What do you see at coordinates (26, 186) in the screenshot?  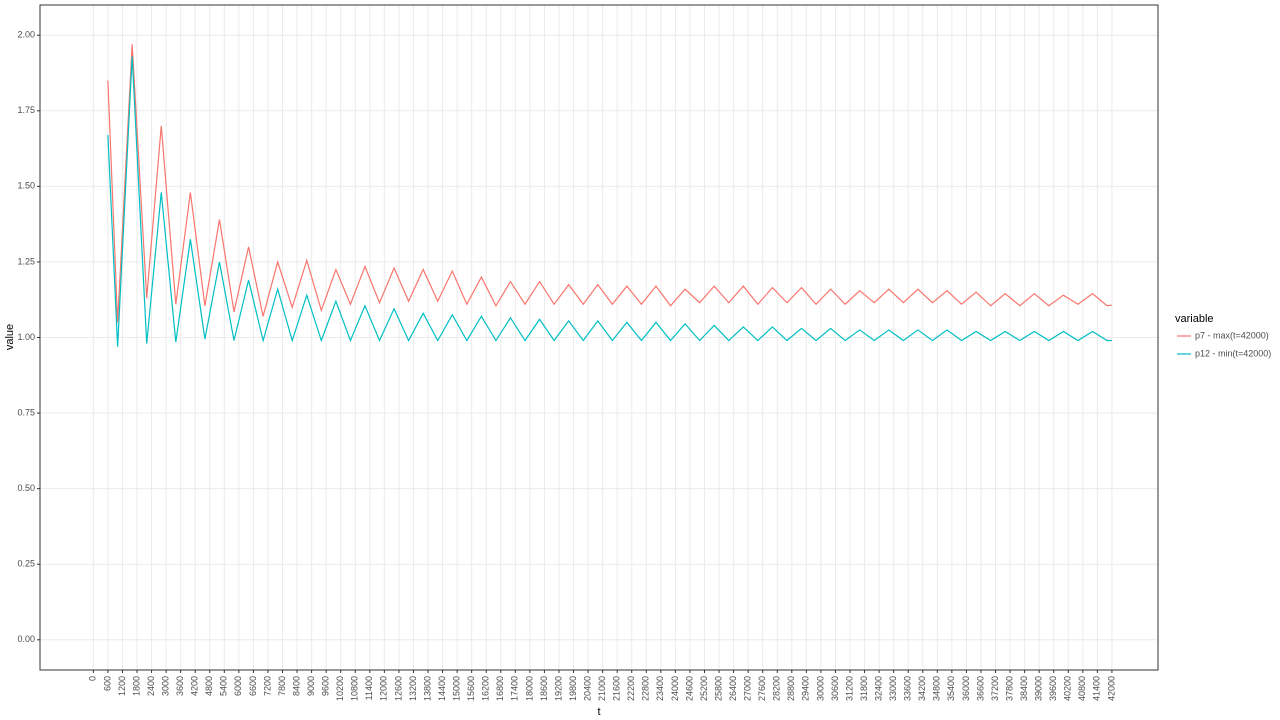 I see `y-tick-label: 1.50` at bounding box center [26, 186].